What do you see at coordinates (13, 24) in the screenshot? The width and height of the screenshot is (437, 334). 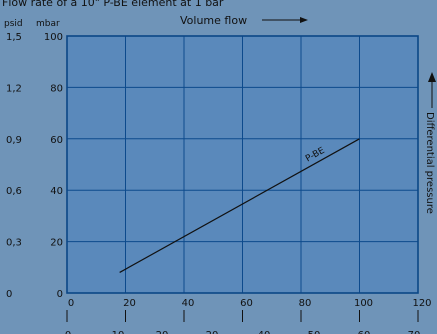 I see `left-unit-psid: psid` at bounding box center [13, 24].